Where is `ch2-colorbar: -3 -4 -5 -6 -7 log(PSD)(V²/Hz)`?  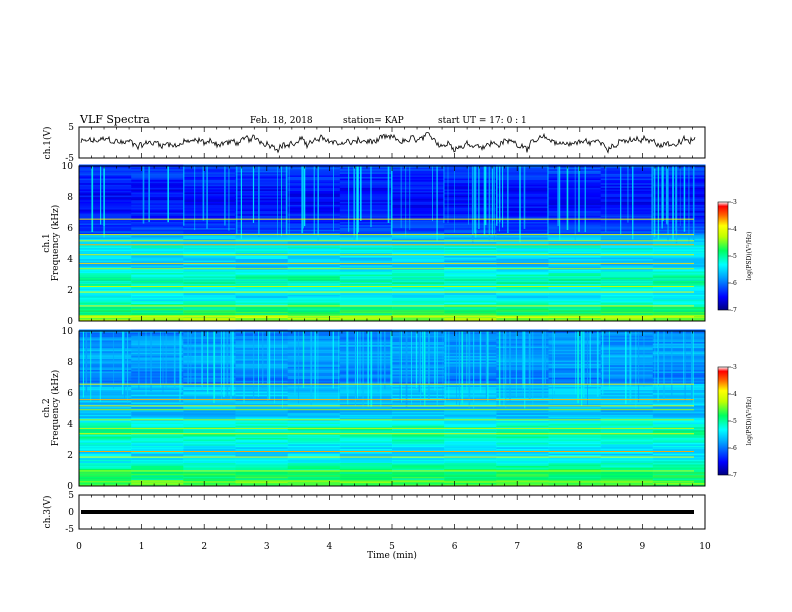 ch2-colorbar: -3 -4 -5 -6 -7 log(PSD)(V²/Hz) is located at coordinates (735, 421).